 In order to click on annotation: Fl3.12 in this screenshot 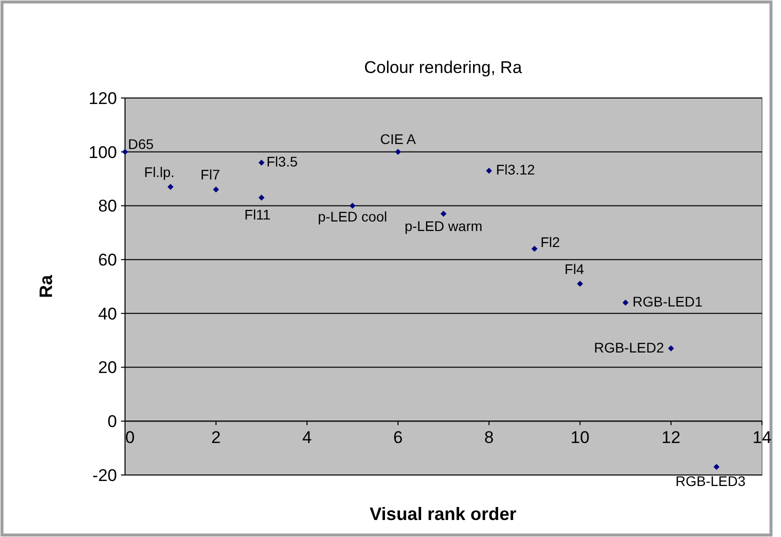, I will do `click(516, 170)`.